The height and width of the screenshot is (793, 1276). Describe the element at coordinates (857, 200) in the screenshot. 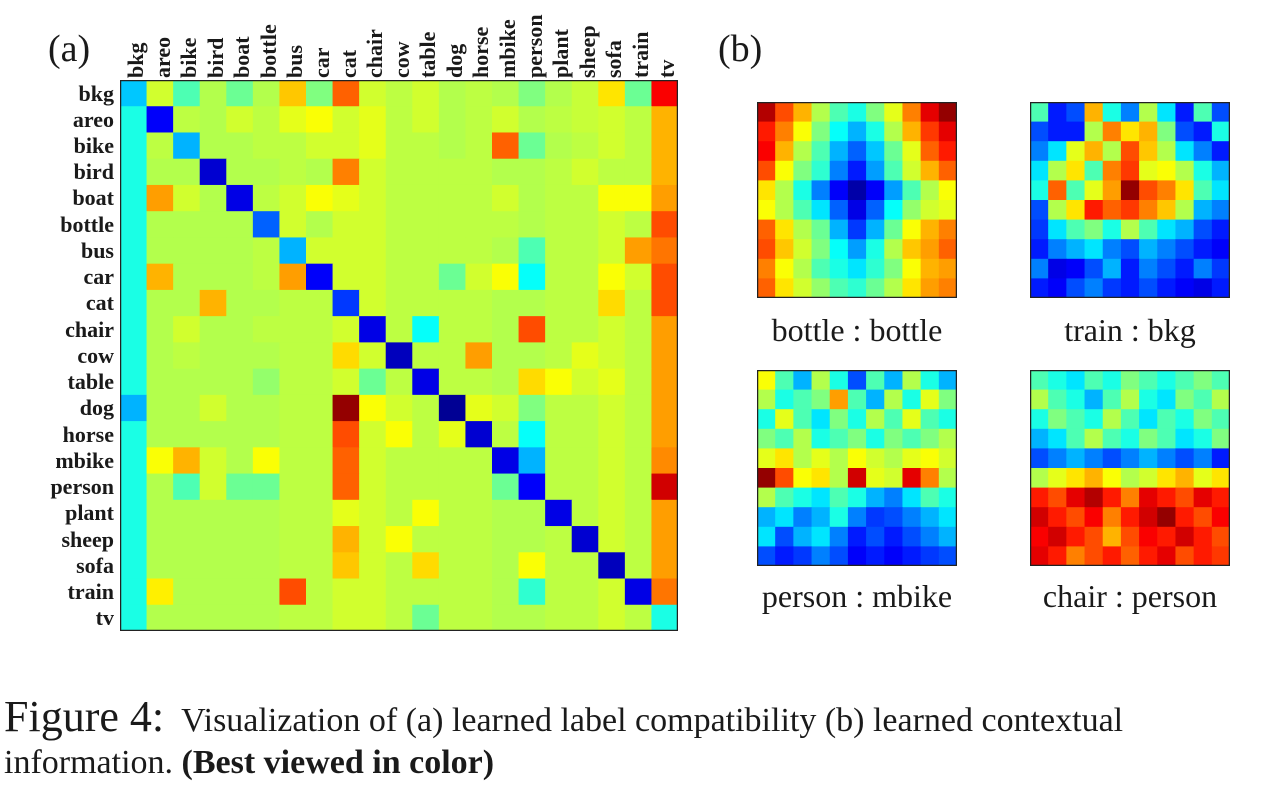

I see `ctx0-border` at that location.